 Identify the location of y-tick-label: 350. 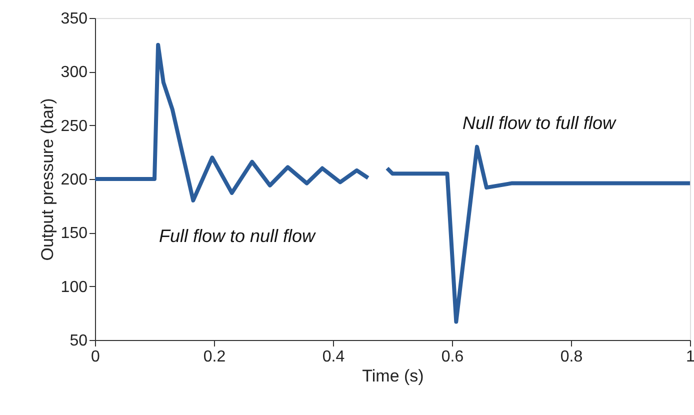
(74, 19).